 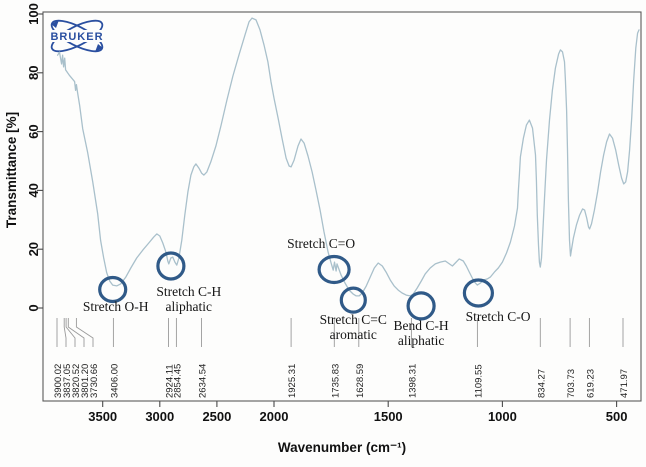 I want to click on logo-text: BRUKER, so click(x=76, y=37).